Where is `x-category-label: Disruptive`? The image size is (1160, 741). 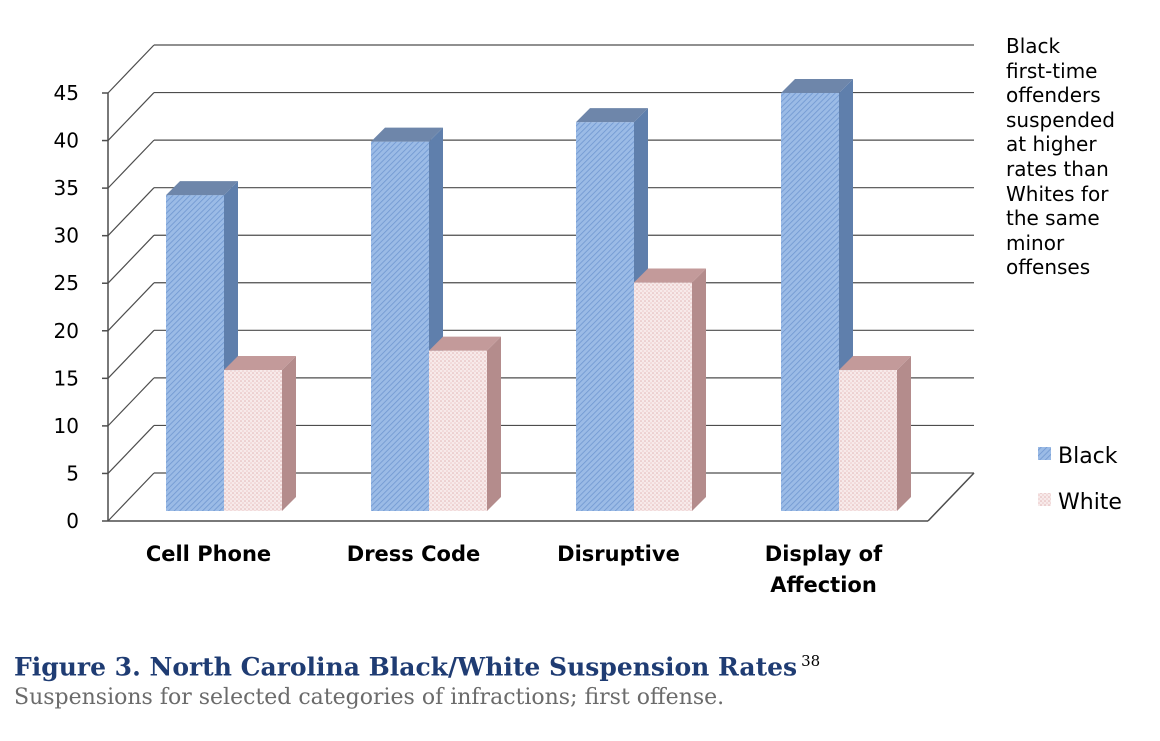 x-category-label: Disruptive is located at coordinates (618, 554).